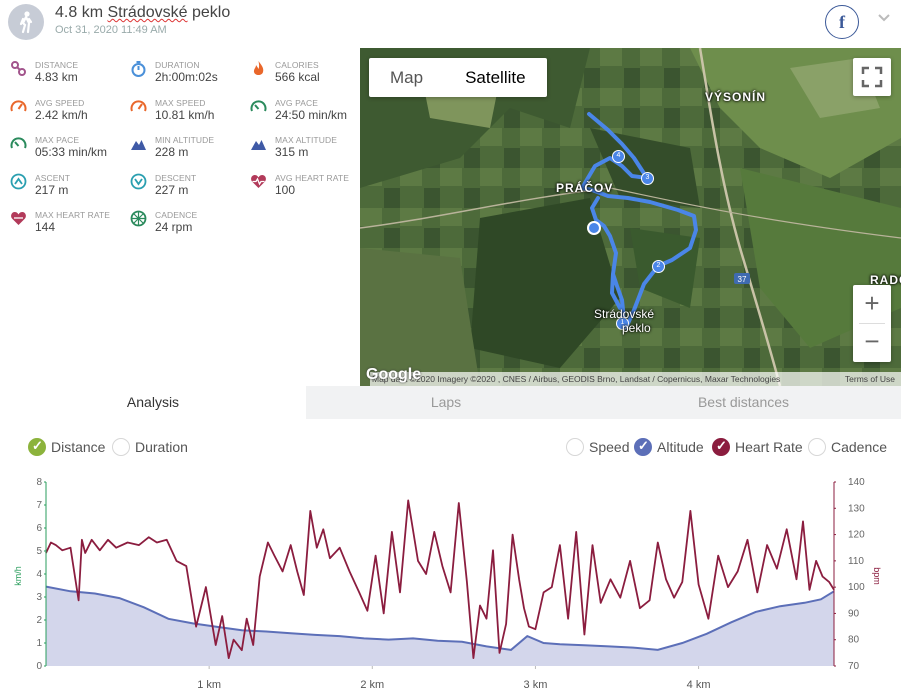  What do you see at coordinates (885, 280) in the screenshot?
I see `place-label: RADOČ` at bounding box center [885, 280].